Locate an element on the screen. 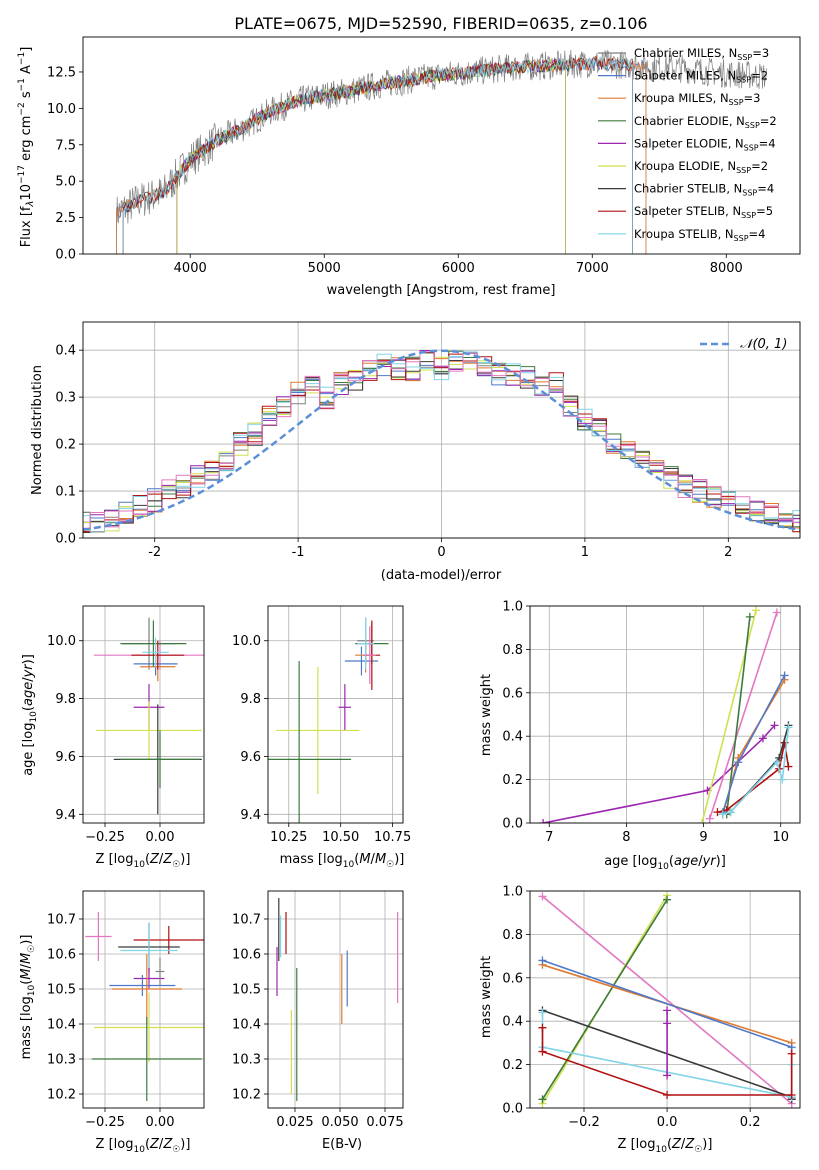 The image size is (819, 1170). weight-vs-age-ticks: 7 8 9 10 0.0 0.2 0.4 0.6 0.8 1.0 is located at coordinates (651, 722).